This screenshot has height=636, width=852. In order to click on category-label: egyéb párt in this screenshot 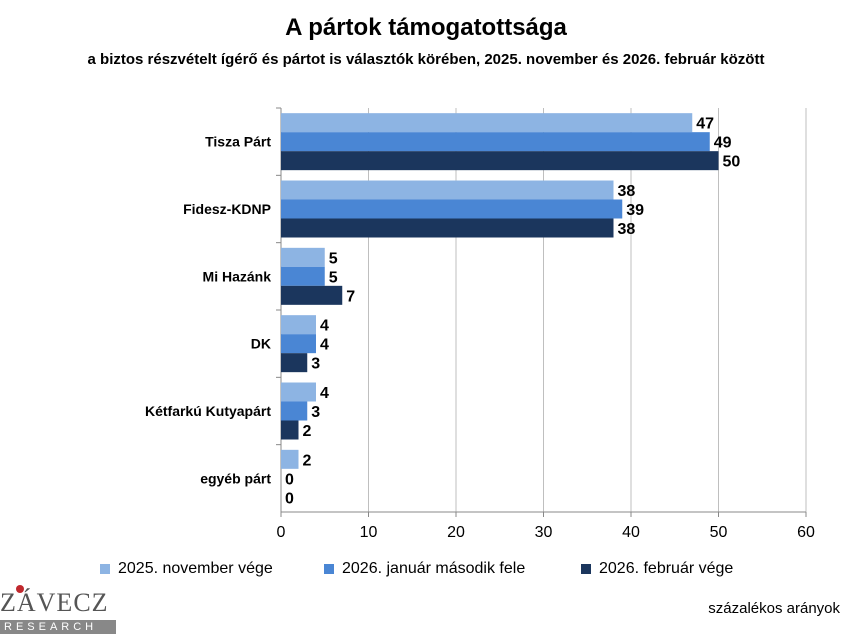, I will do `click(235, 478)`.